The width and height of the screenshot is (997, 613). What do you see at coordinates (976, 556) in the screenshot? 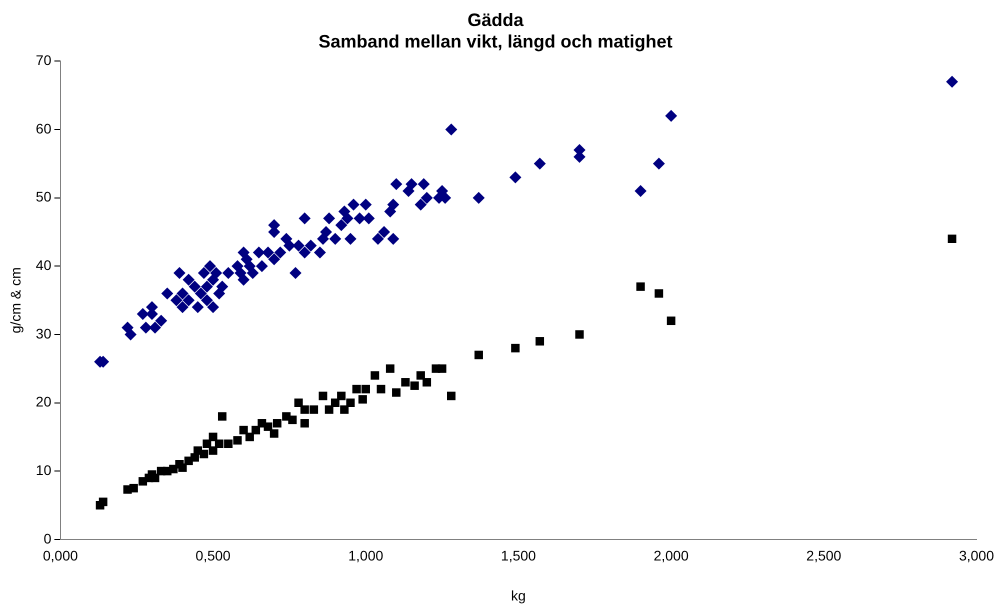
I see `x-tick-label: 3,000` at bounding box center [976, 556].